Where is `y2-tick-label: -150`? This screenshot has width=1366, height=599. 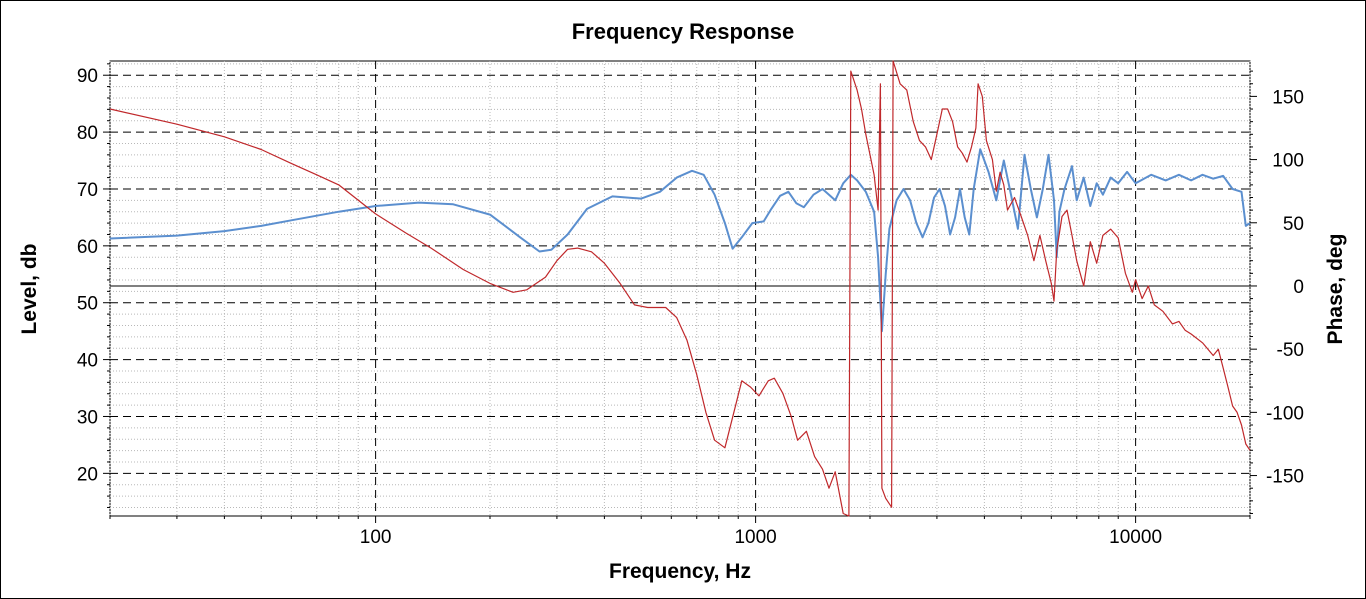 y2-tick-label: -150 is located at coordinates (1285, 477).